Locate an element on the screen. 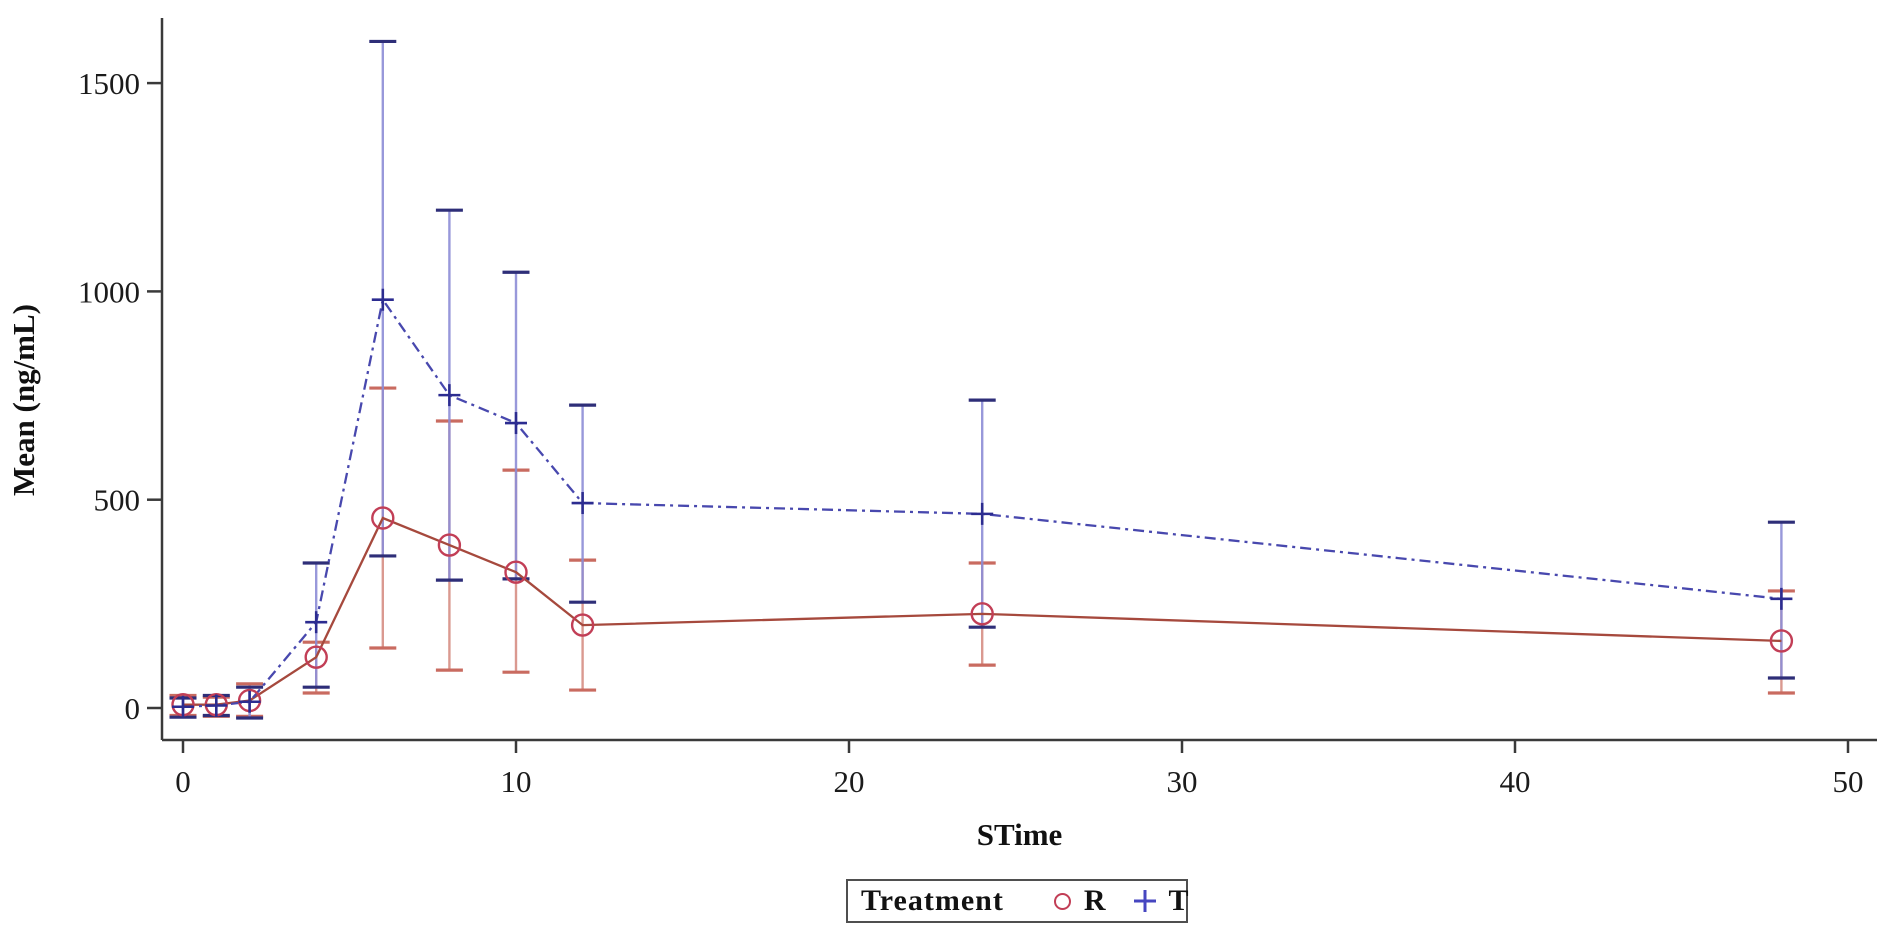 The image size is (1878, 936). y-tick-label: 500 is located at coordinates (117, 500).